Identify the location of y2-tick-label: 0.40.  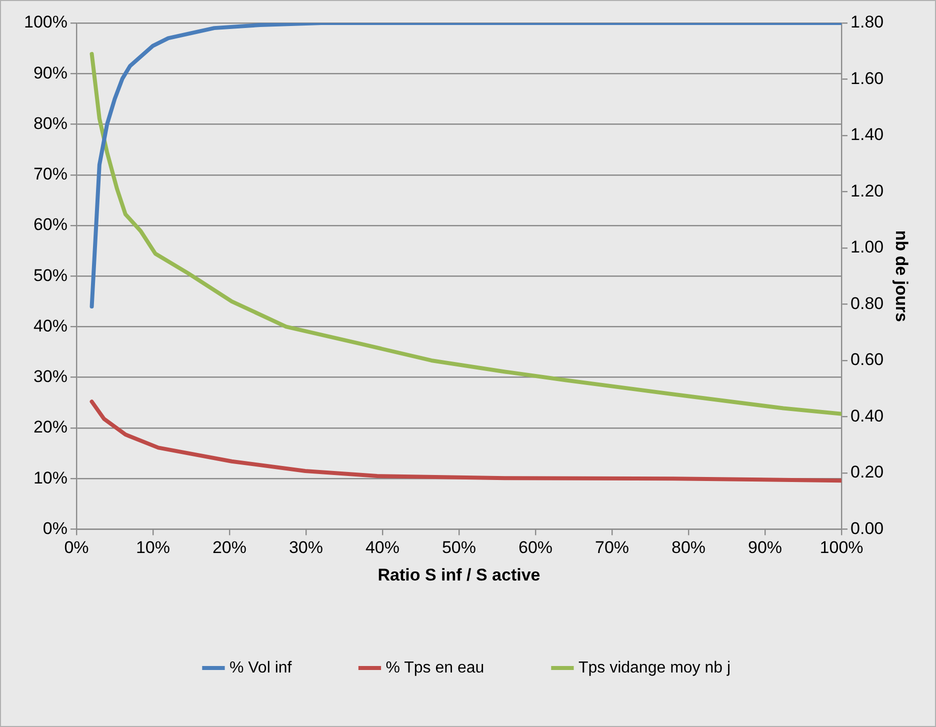
(867, 416).